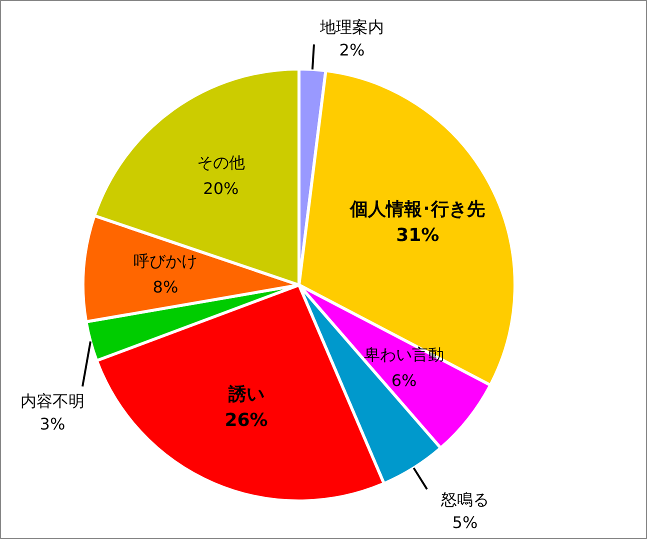  Describe the element at coordinates (165, 261) in the screenshot. I see `slice-label: 呼びかけ` at that location.